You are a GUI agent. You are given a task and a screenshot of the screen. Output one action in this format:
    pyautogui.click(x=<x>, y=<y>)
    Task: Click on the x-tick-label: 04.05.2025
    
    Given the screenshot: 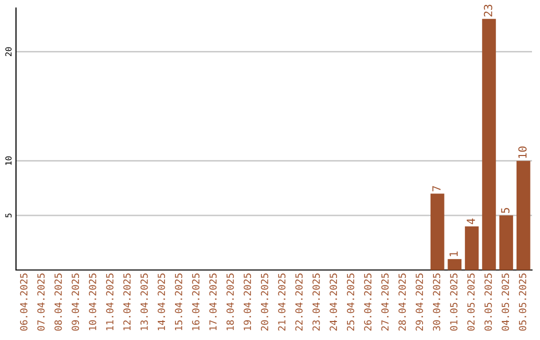 What is the action you would take?
    pyautogui.click(x=506, y=302)
    